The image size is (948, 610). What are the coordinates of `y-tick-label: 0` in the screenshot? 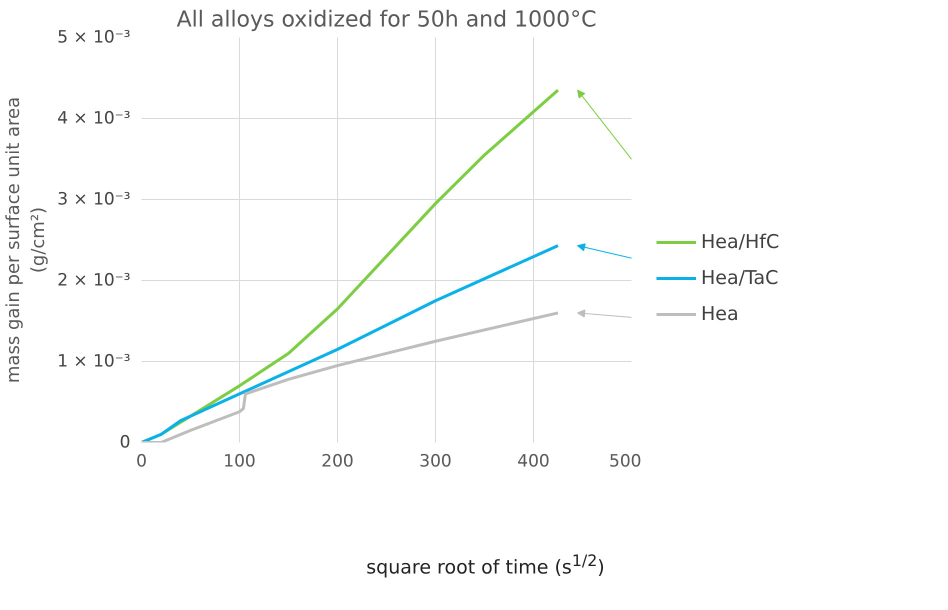 It's located at (125, 442).